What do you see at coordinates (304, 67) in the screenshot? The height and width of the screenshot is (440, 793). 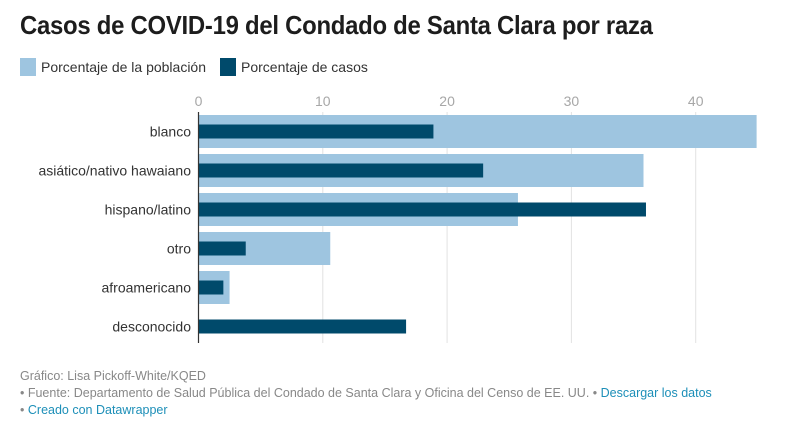 I see `legend-label-cases: Porcentaje de casos` at bounding box center [304, 67].